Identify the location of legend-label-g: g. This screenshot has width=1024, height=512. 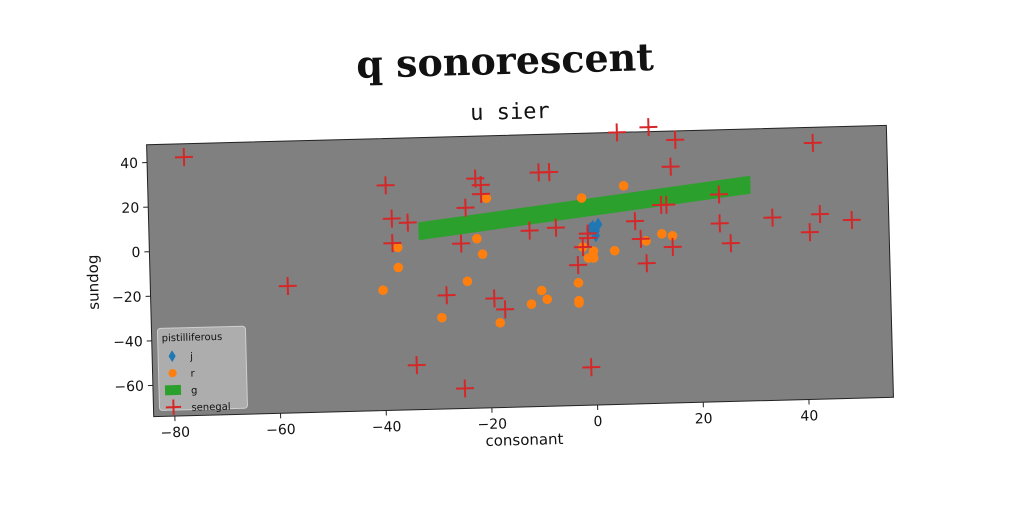
(194, 390).